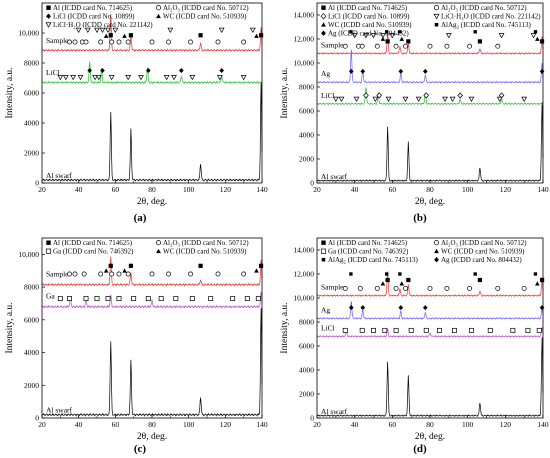  Describe the element at coordinates (430, 202) in the screenshot. I see `x-axis-title: 2θ, deg.` at that location.